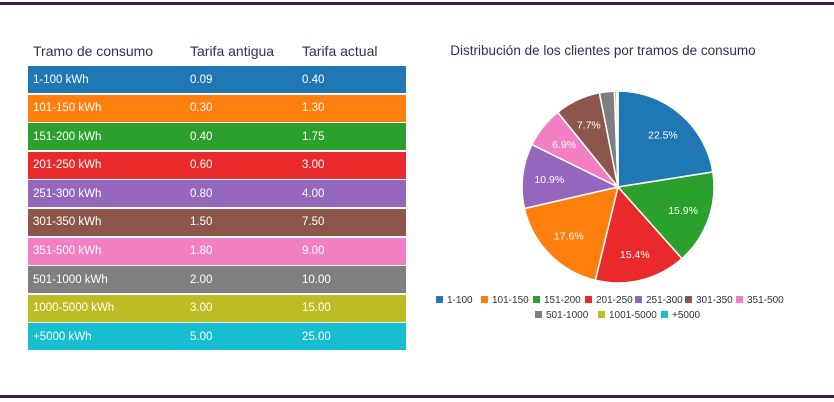 The width and height of the screenshot is (834, 402). What do you see at coordinates (107, 165) in the screenshot?
I see `cell-tramo: 201-250 kWh` at bounding box center [107, 165].